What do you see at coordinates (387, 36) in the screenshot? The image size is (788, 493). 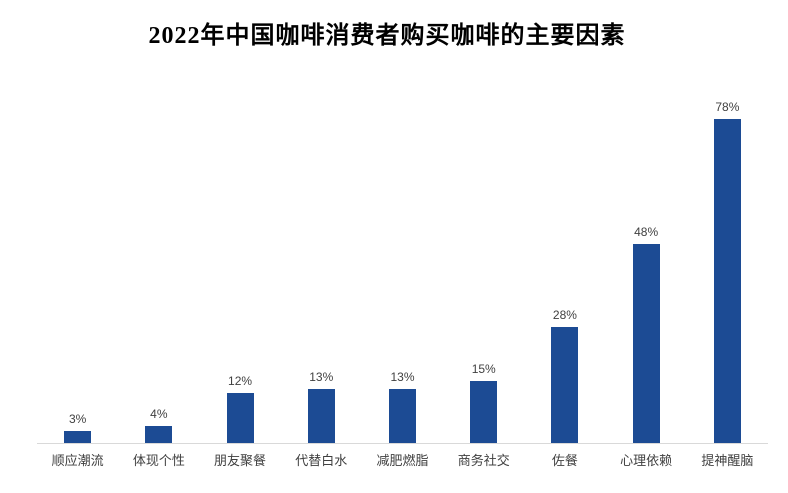 I see `chart-title: 2022年中国咖啡消费者购买咖啡的主要因素` at bounding box center [387, 36].